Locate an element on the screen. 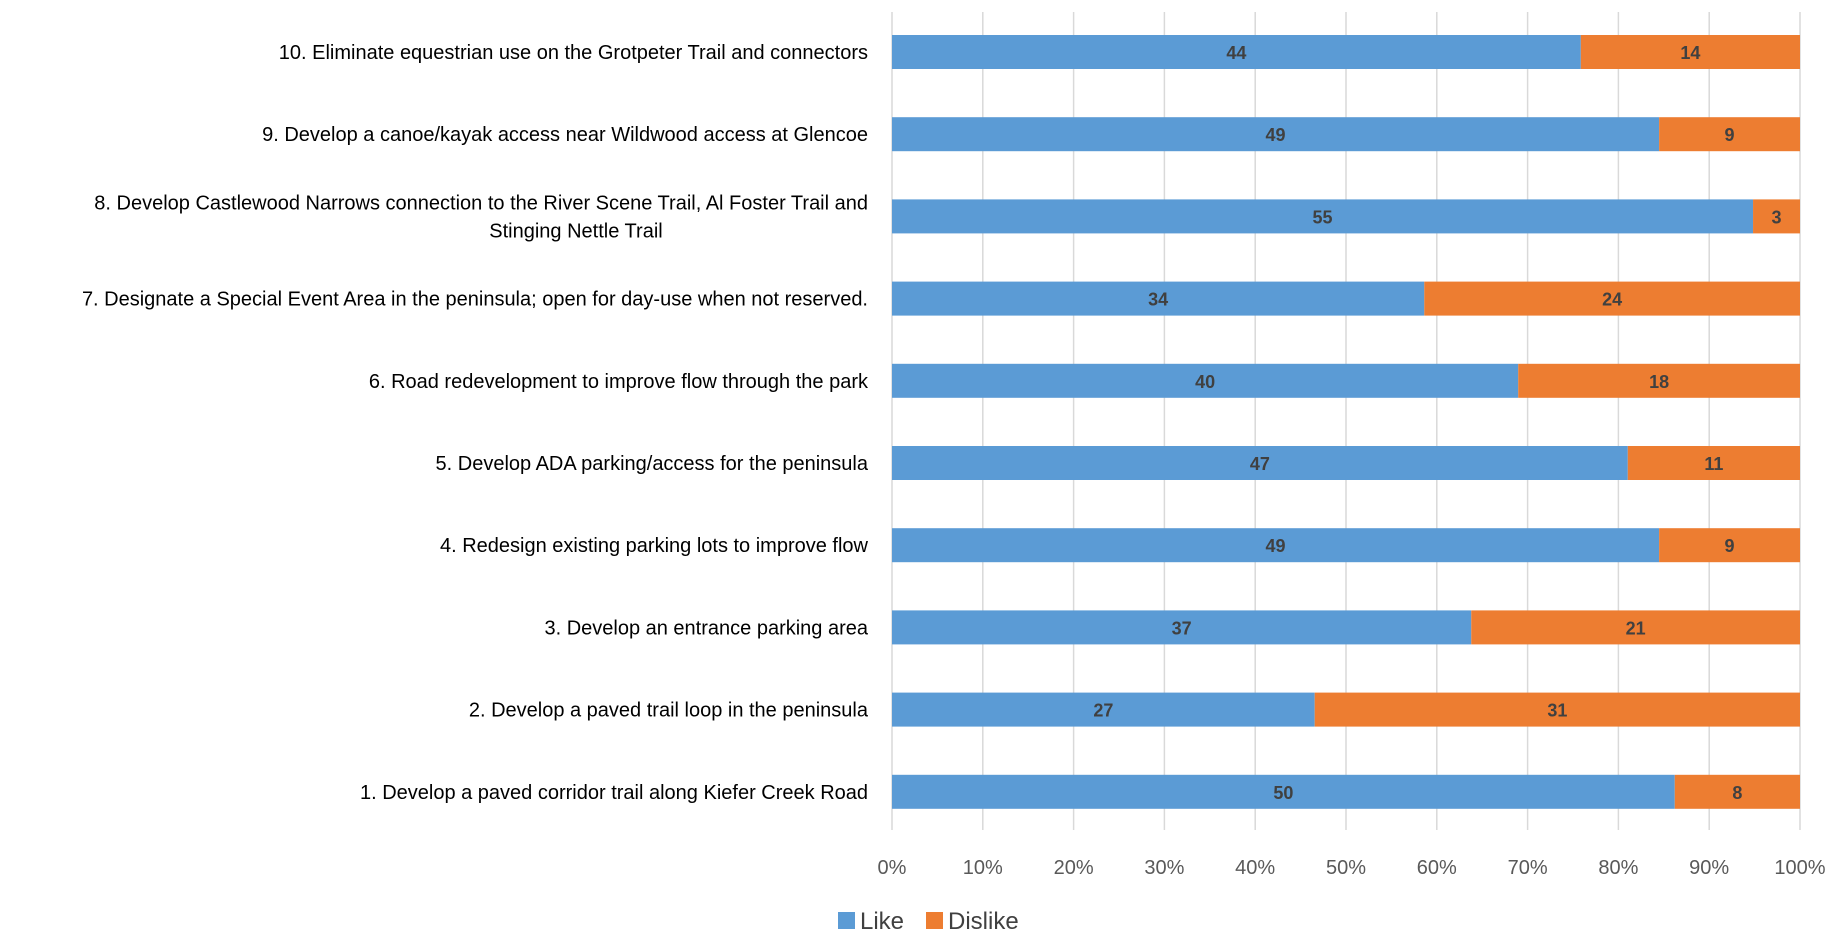 This screenshot has width=1828, height=933. x-tick-label: 100% is located at coordinates (1799, 868).